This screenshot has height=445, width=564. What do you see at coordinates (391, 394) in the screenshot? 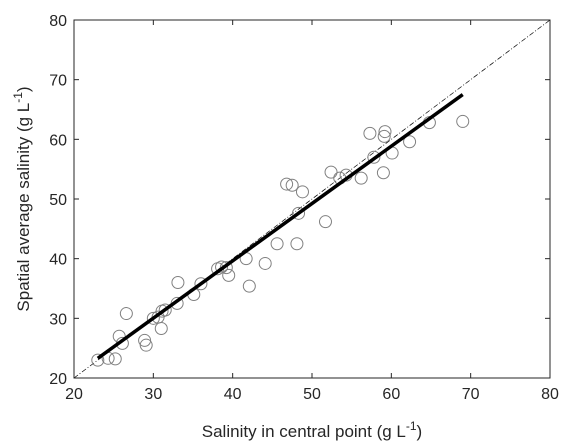
I see `x-tick-label: 60` at bounding box center [391, 394].